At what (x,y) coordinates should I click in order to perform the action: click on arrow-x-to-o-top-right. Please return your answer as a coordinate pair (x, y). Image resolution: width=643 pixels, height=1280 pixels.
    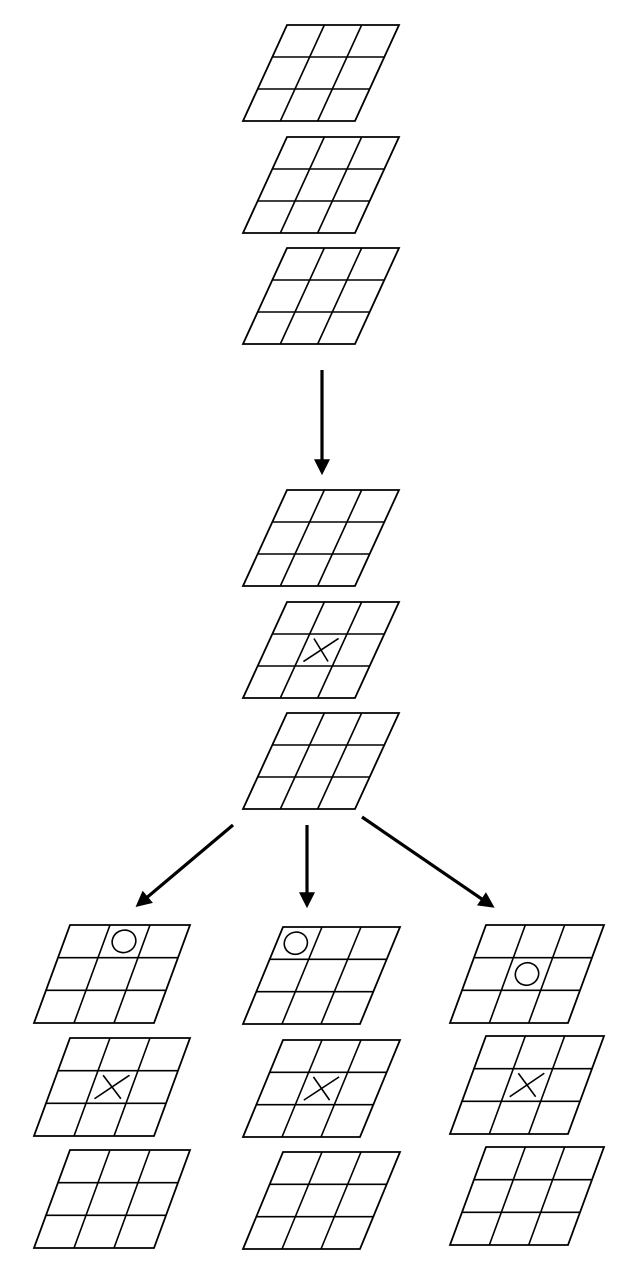
    Looking at the image, I should click on (185, 865).